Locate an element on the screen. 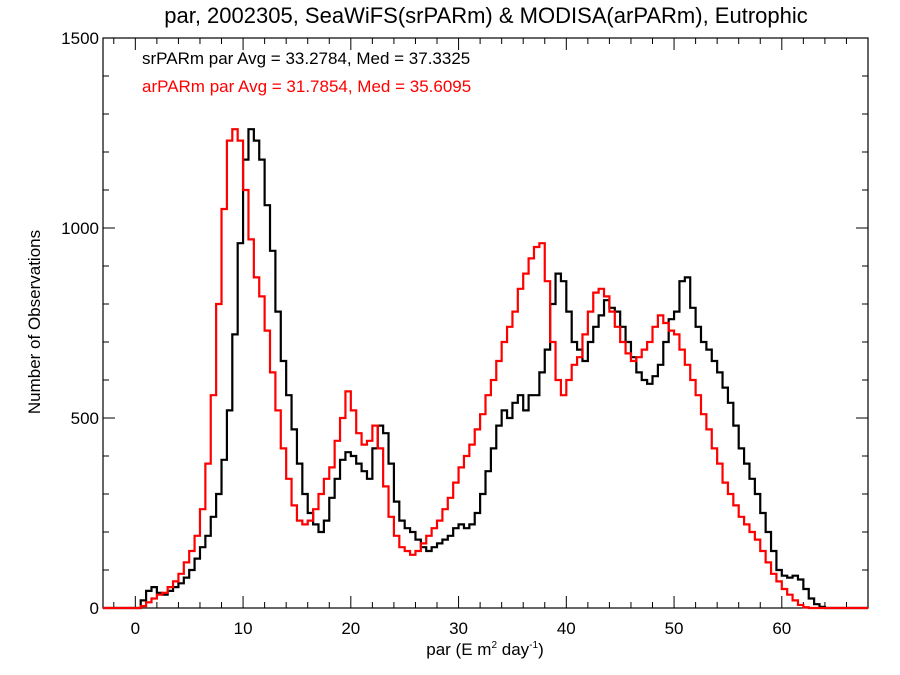 The image size is (900, 675). x-tick-label: 0 is located at coordinates (135, 628).